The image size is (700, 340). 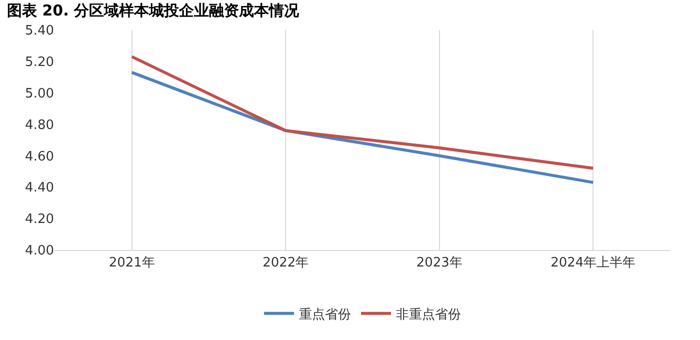 I want to click on chart-title: 图表 20. 分区域样本城投企业融资成本情况, so click(x=153, y=11).